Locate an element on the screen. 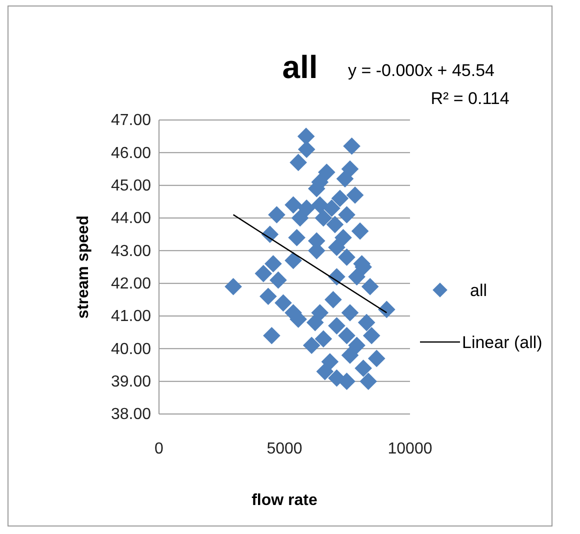 The image size is (580, 534). x-tick-label: 5000 is located at coordinates (284, 449).